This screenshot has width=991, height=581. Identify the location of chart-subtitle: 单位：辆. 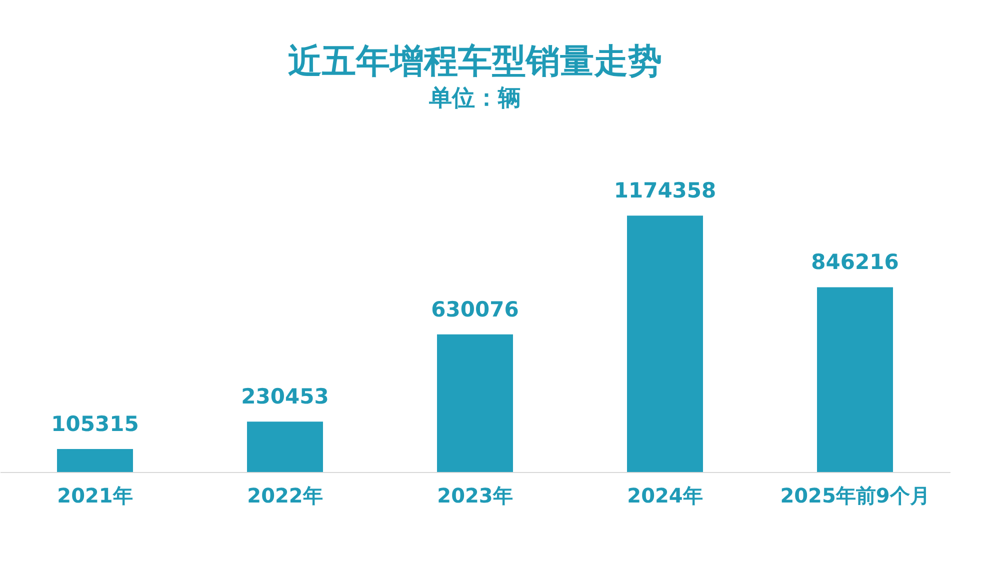
(474, 99).